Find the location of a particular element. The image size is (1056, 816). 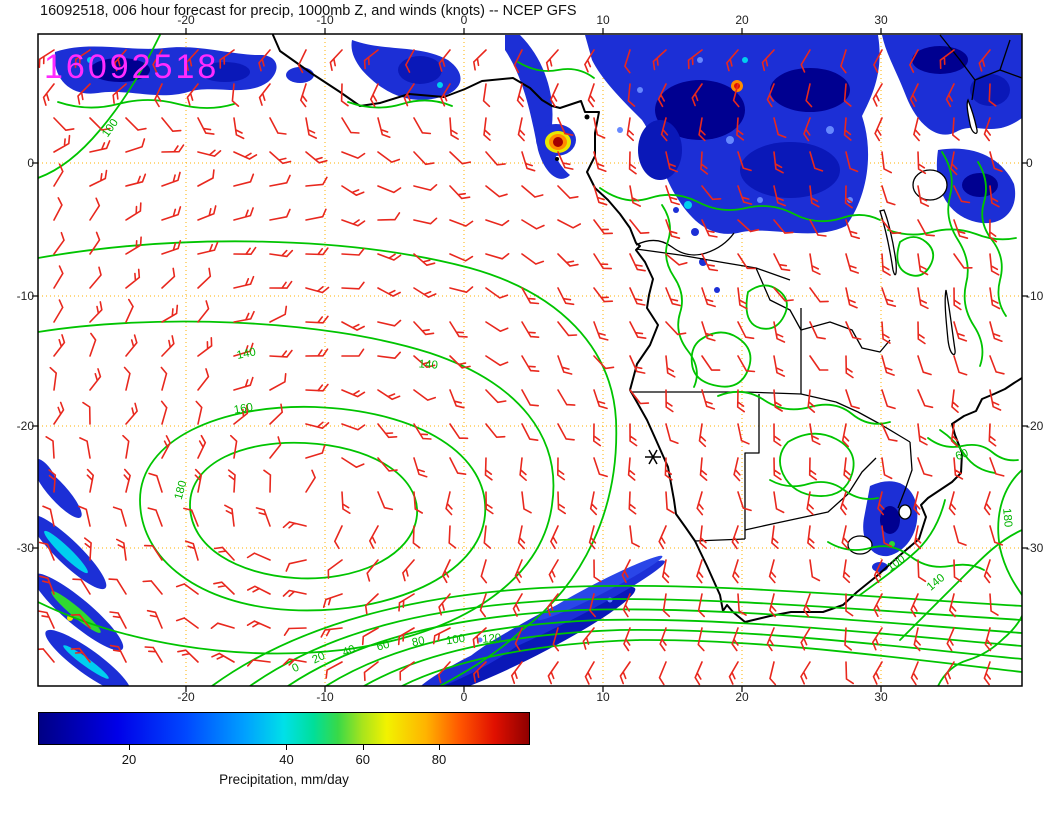

y-tick-left: -30 is located at coordinates (25, 548).